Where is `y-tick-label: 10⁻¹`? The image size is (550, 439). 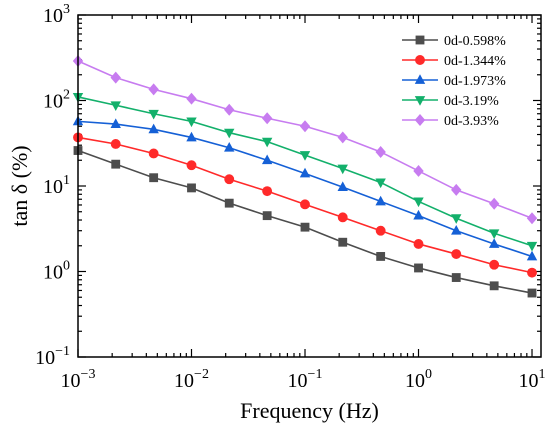
y-tick-label: 10⁻¹ is located at coordinates (52, 356).